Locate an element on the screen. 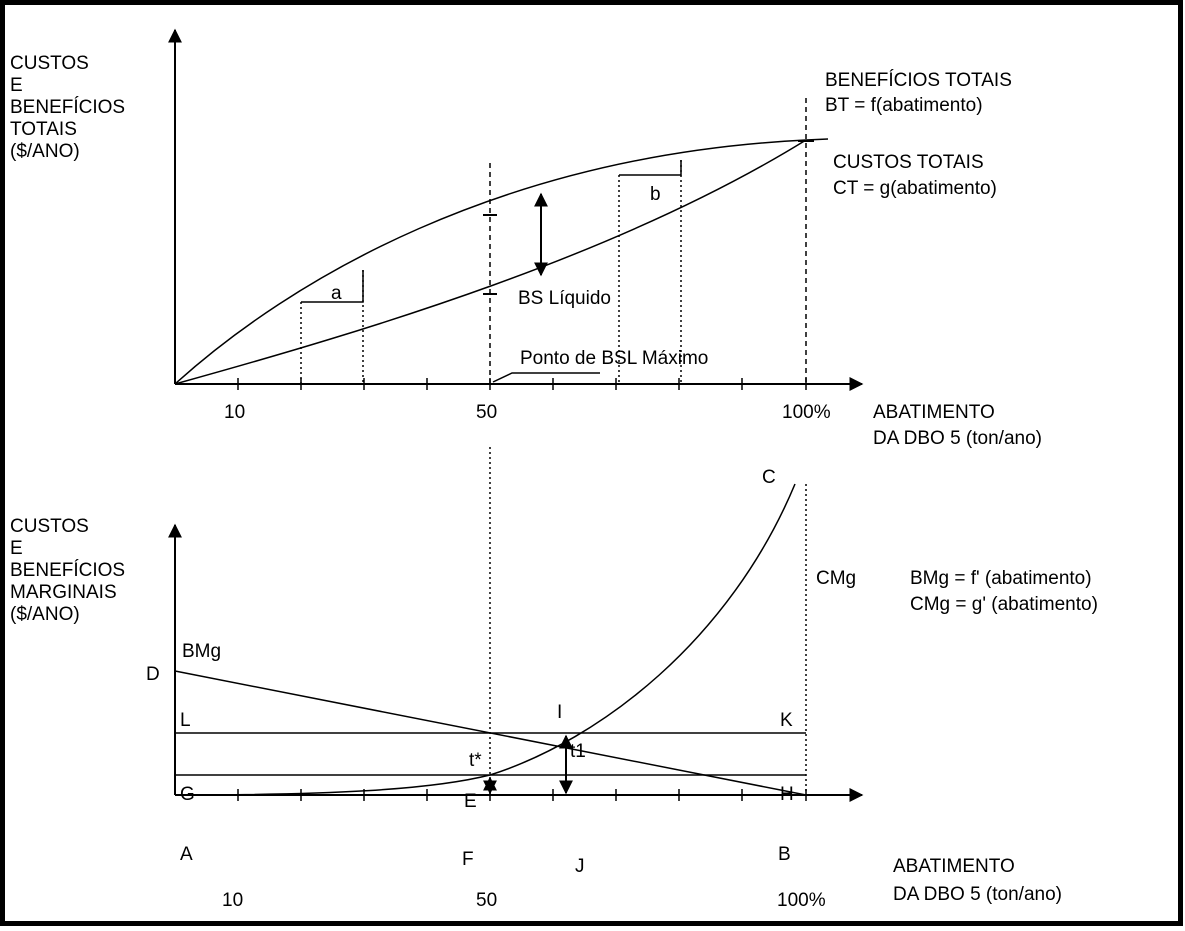 The height and width of the screenshot is (931, 1185). triangle-b-label: b is located at coordinates (655, 194).